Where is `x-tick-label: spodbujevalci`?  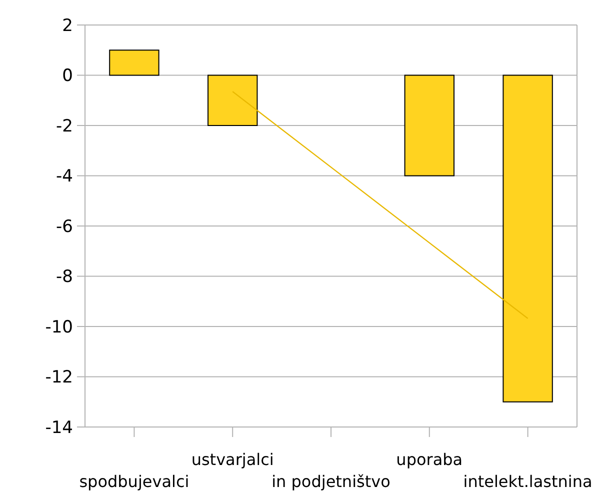 x-tick-label: spodbujevalci is located at coordinates (134, 481).